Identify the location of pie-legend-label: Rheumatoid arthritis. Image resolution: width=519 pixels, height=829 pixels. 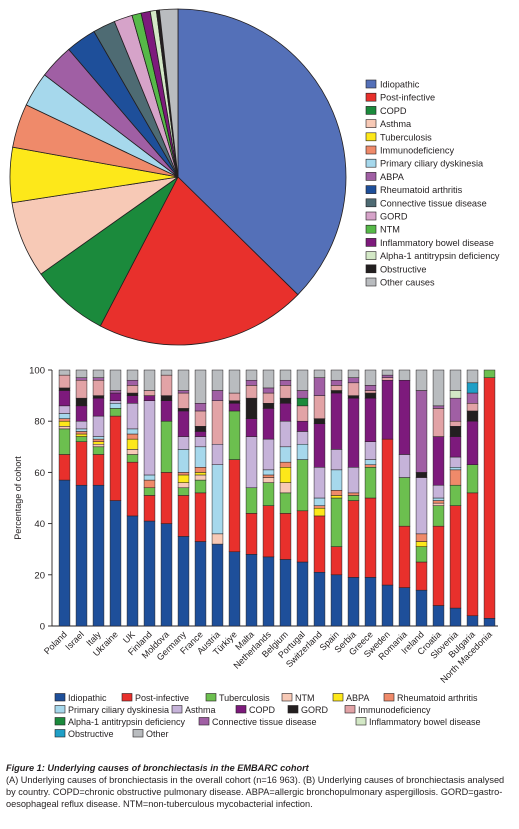
(421, 190).